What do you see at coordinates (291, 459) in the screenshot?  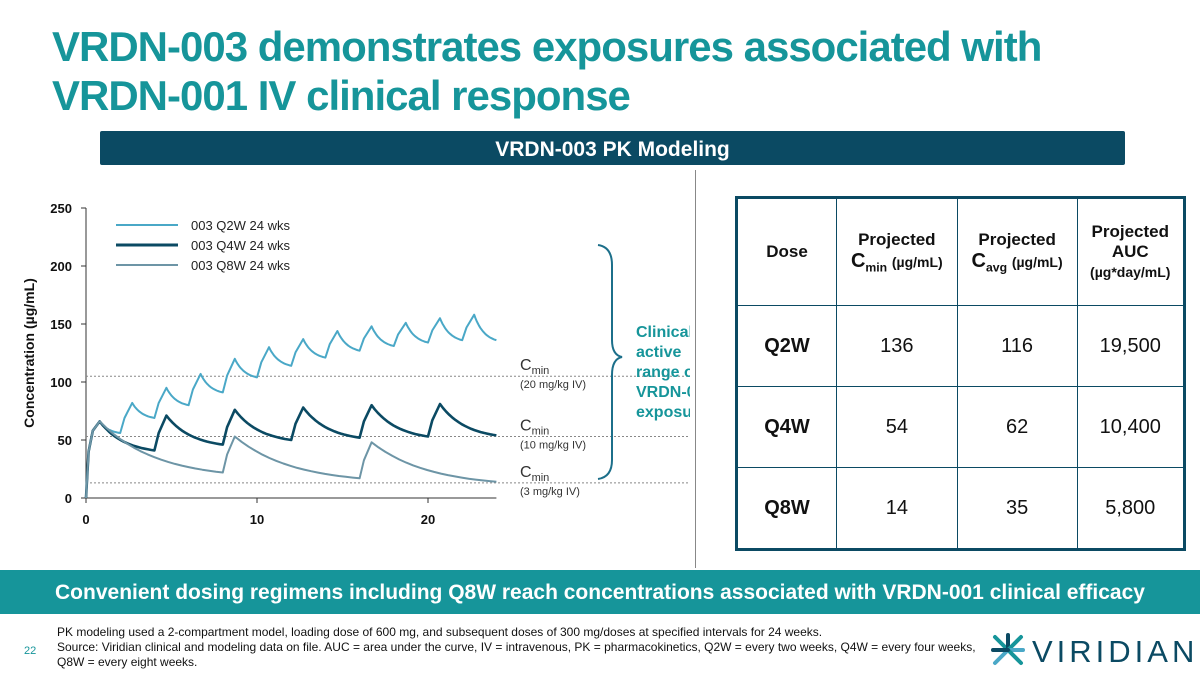 I see `series-line-q8w` at bounding box center [291, 459].